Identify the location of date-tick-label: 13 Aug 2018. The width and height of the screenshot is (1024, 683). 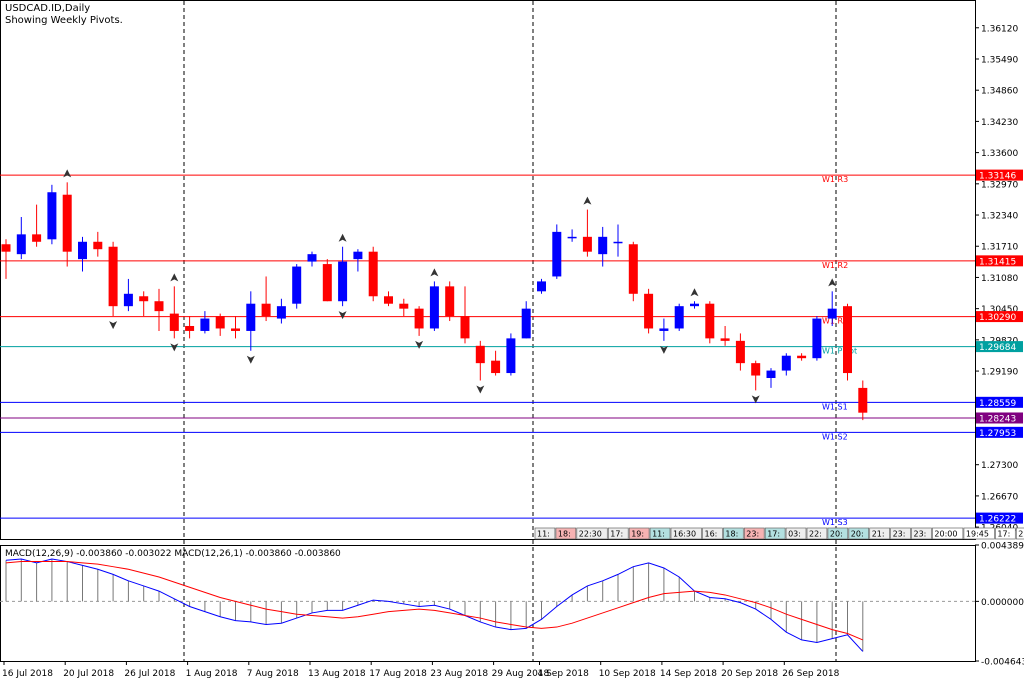
(337, 674).